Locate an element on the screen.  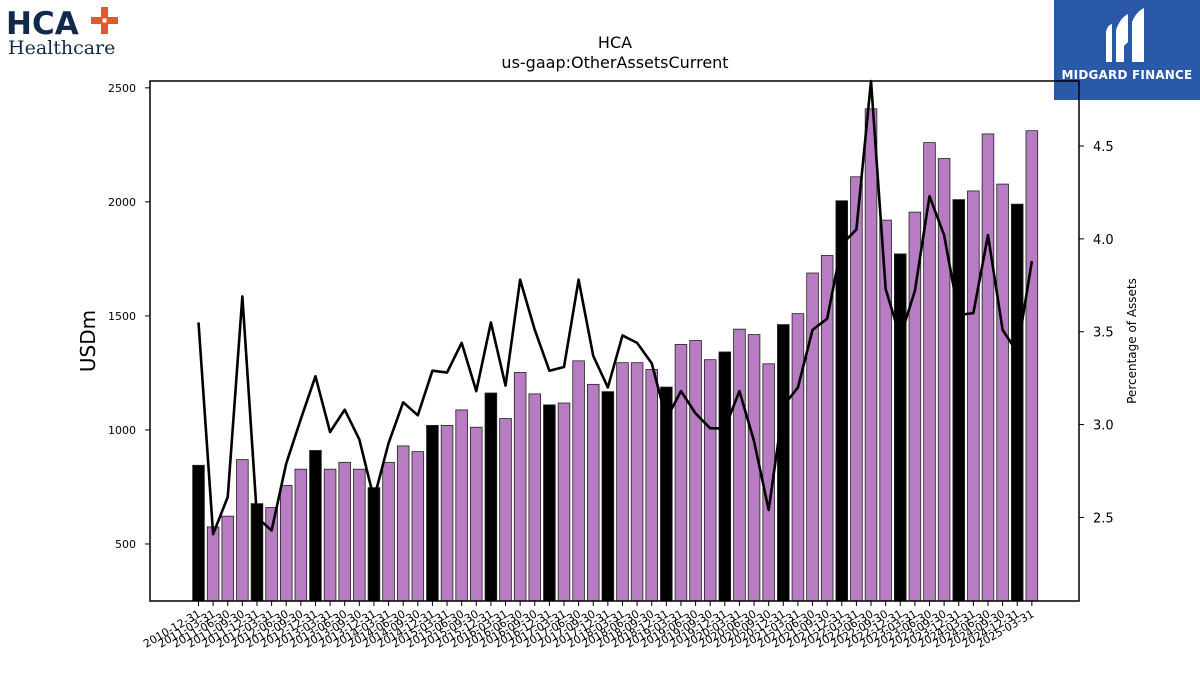
midgard-logo-text: MIDGARD FINANCE is located at coordinates (1127, 75).